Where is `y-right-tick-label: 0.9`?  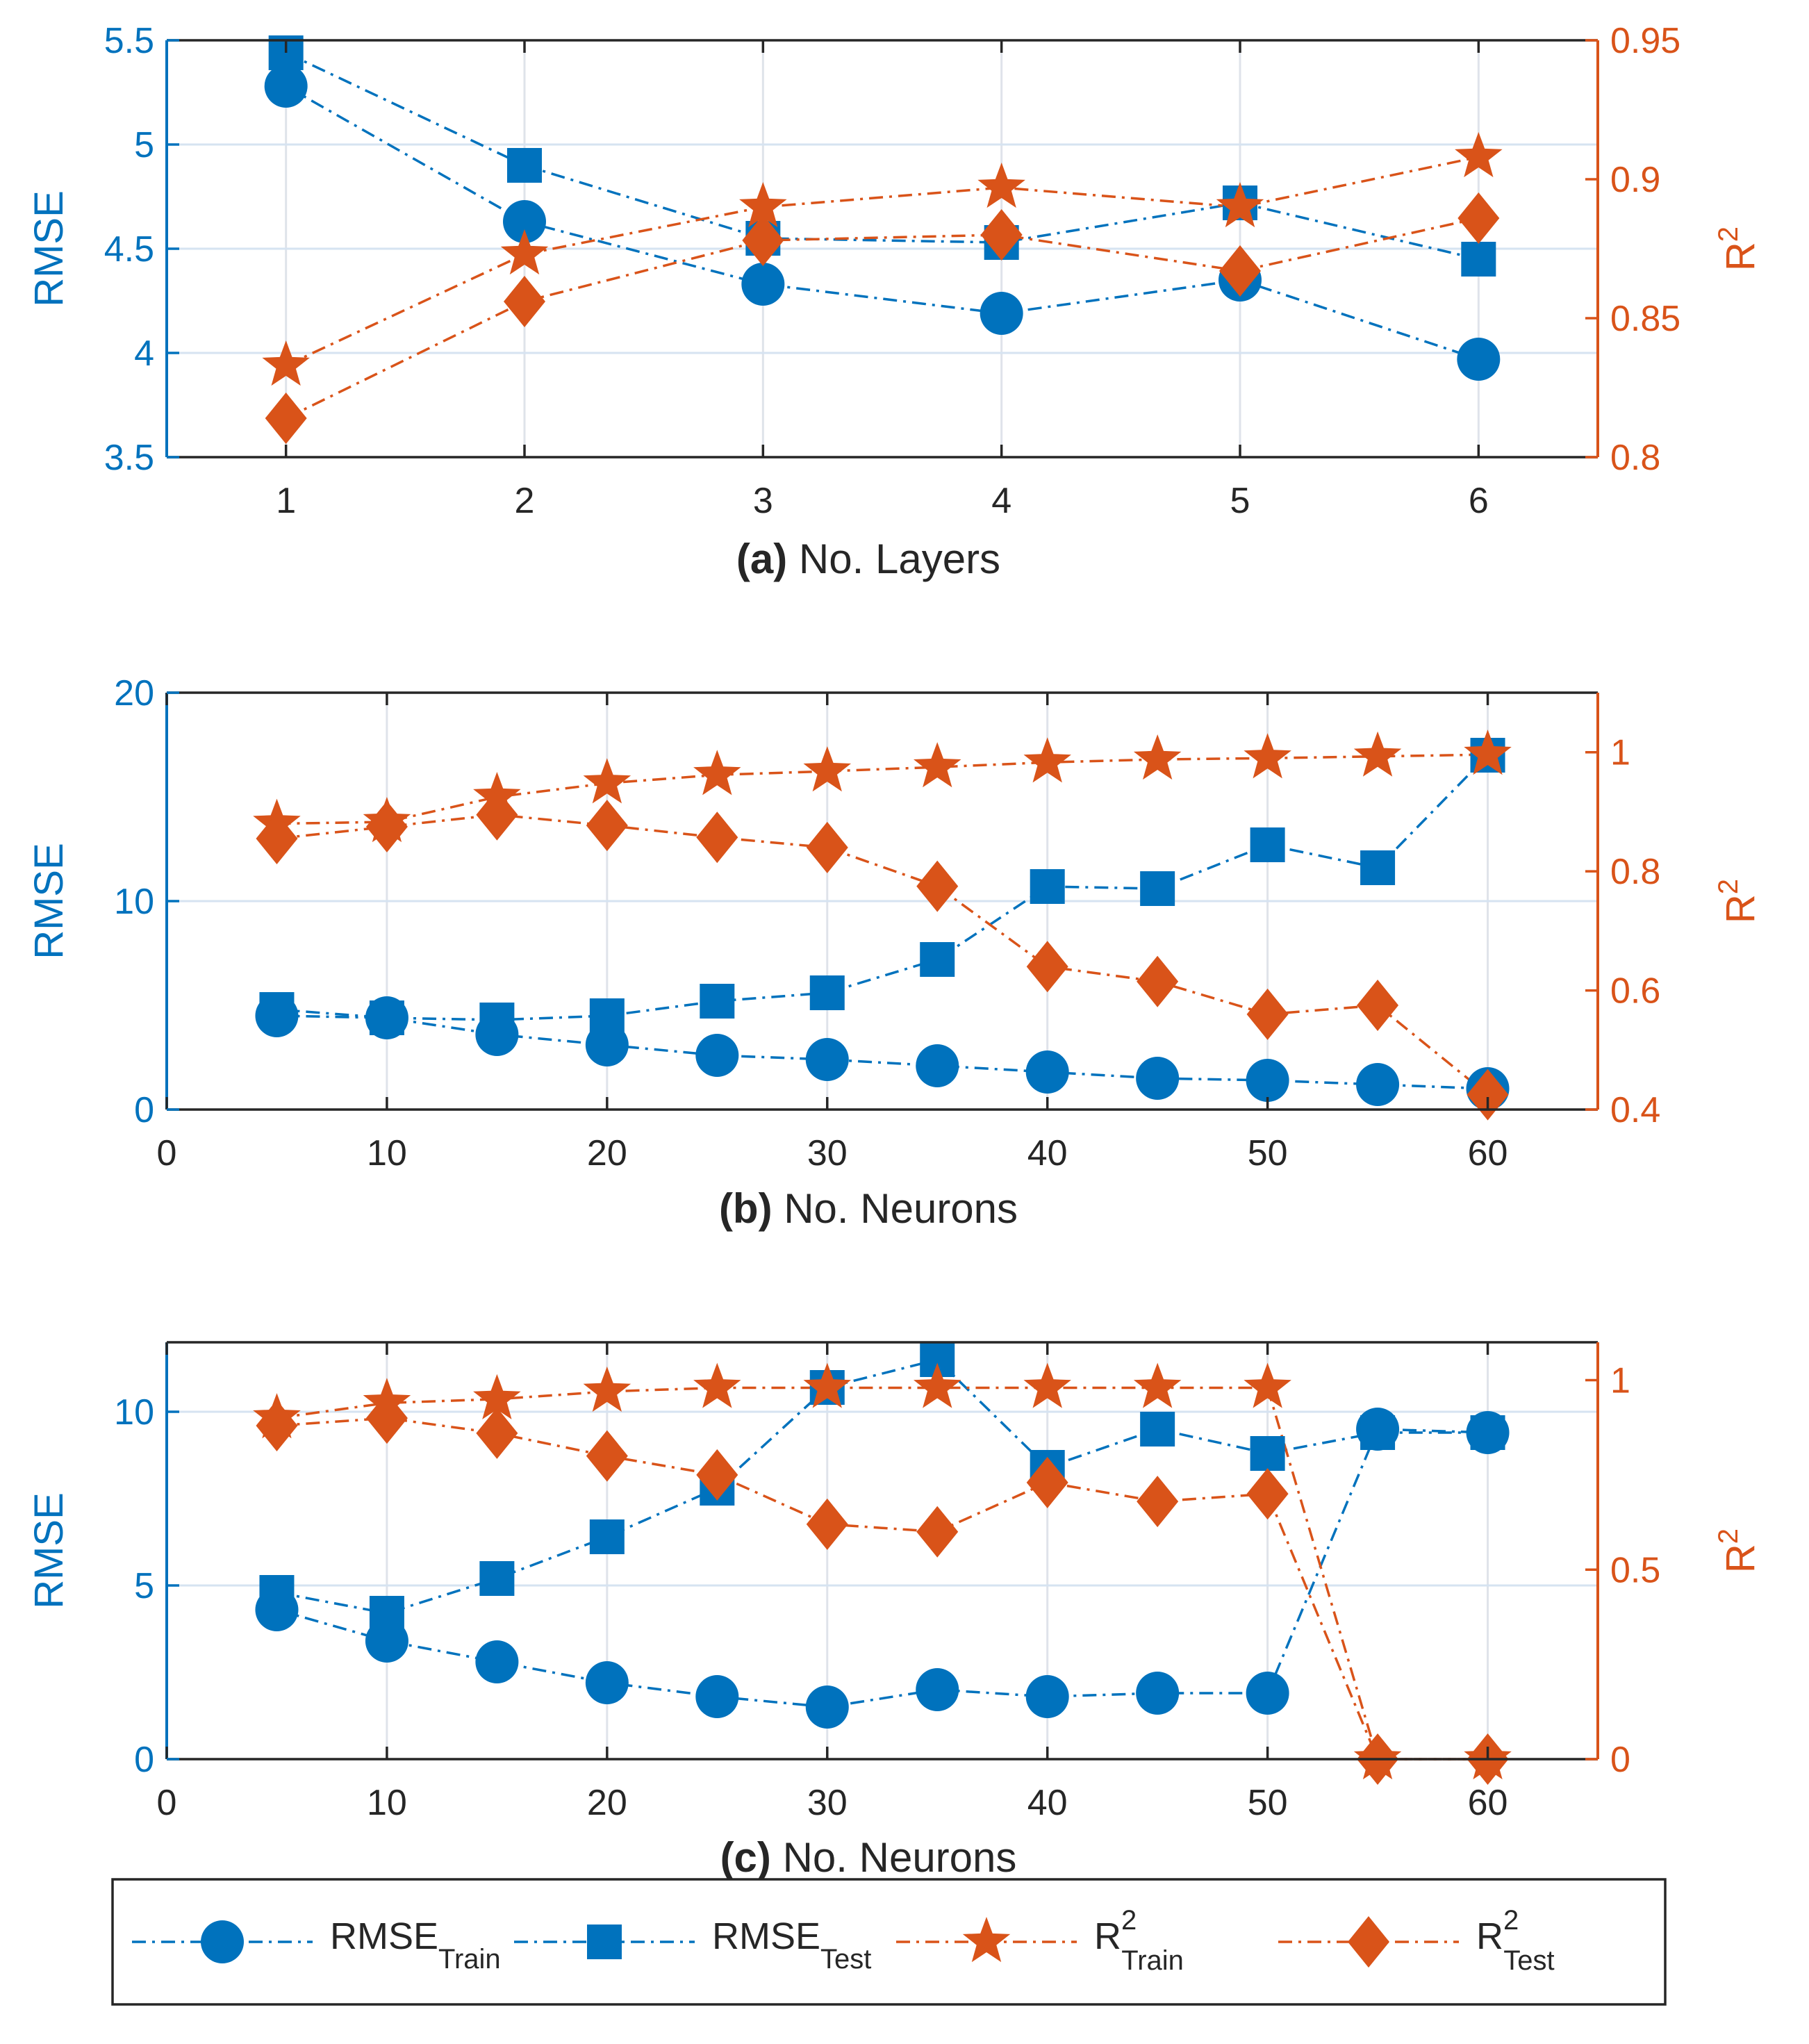 y-right-tick-label: 0.9 is located at coordinates (1635, 180).